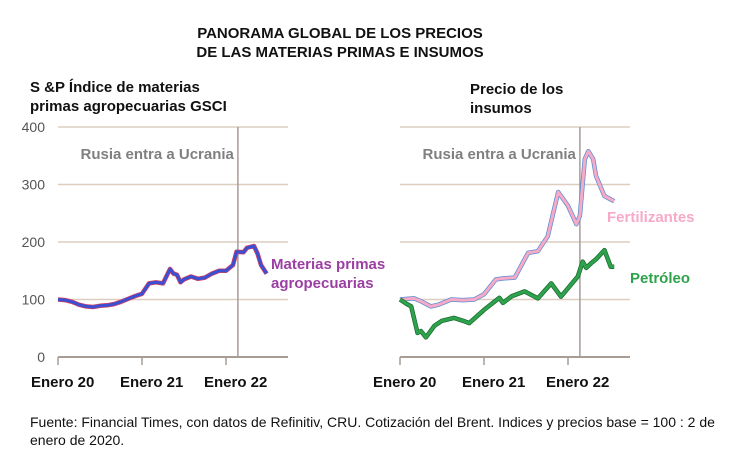  Describe the element at coordinates (34, 185) in the screenshot. I see `y-tick-label: 300` at that location.